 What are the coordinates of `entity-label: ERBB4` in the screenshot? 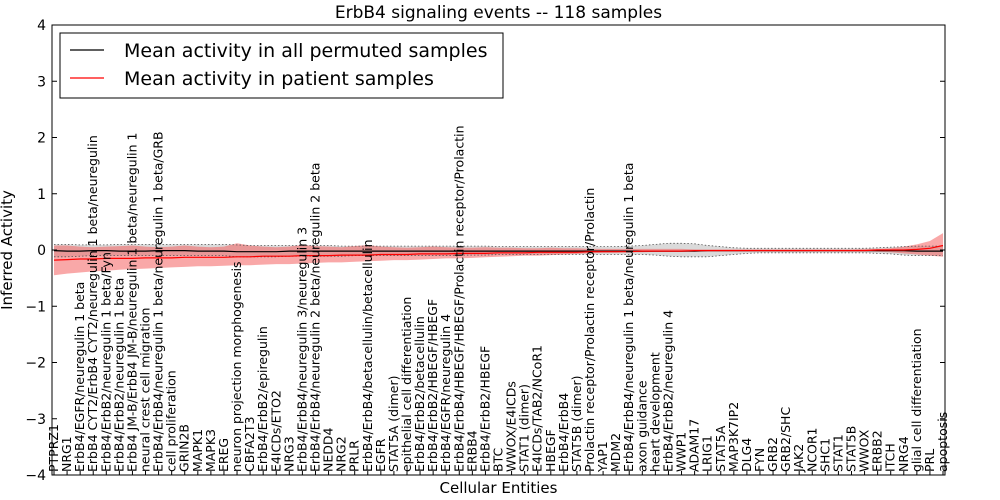 It's located at (471, 451).